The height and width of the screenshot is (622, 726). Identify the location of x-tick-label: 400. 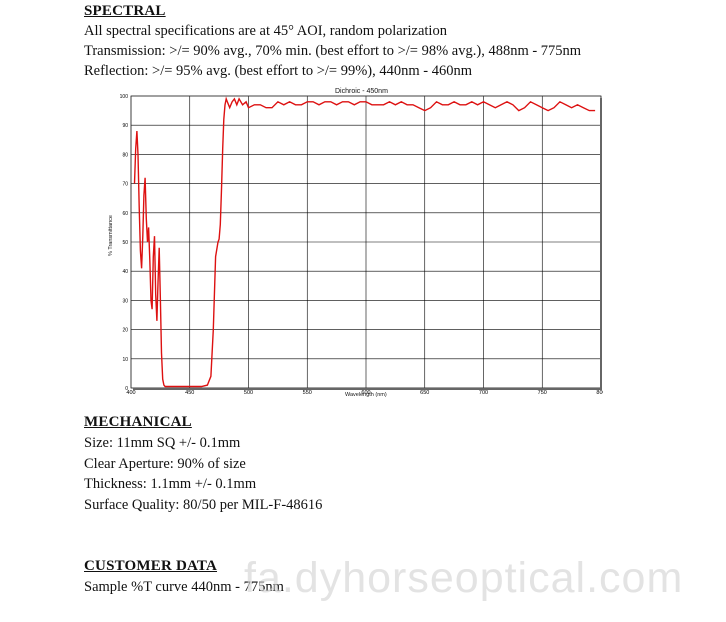
(130, 393).